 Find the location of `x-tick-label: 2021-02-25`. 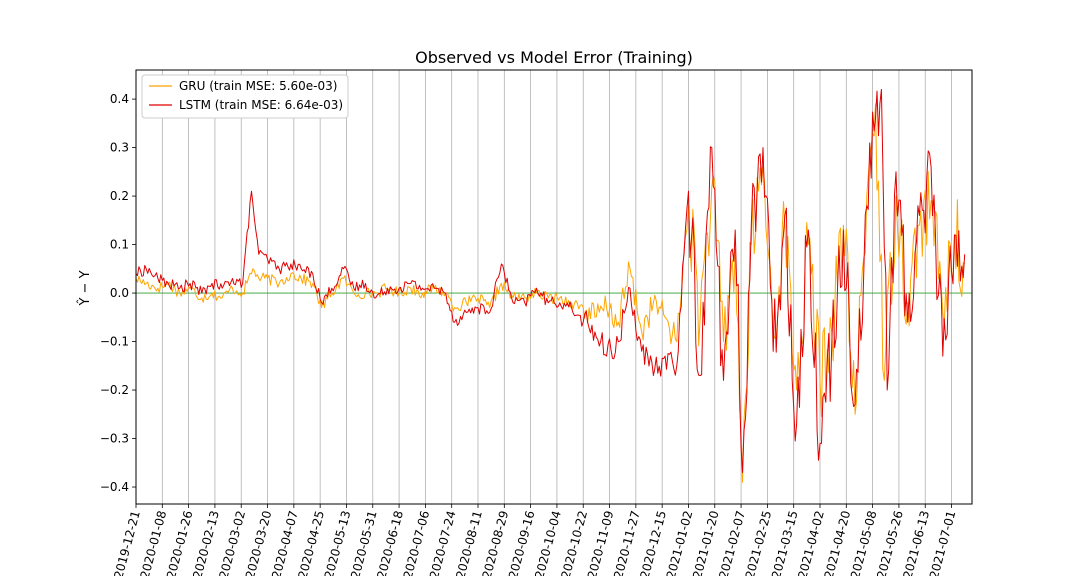

x-tick-label: 2021-02-25 is located at coordinates (759, 542).